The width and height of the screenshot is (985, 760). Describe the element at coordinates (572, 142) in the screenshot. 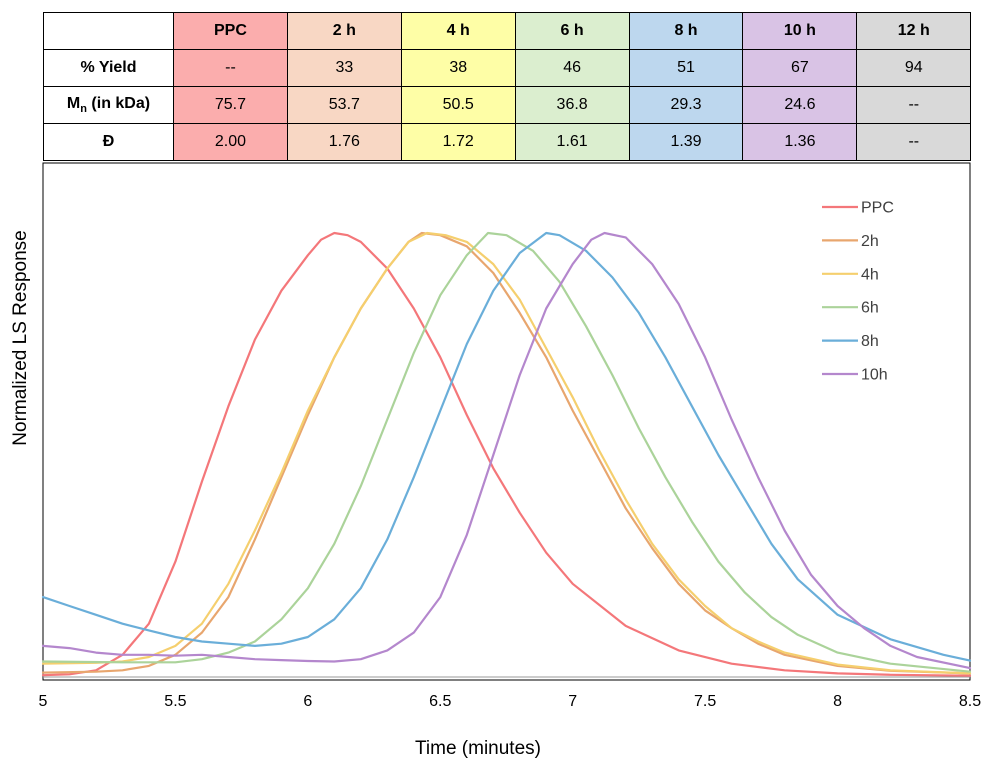

I see `table-cell: 1.61` at that location.